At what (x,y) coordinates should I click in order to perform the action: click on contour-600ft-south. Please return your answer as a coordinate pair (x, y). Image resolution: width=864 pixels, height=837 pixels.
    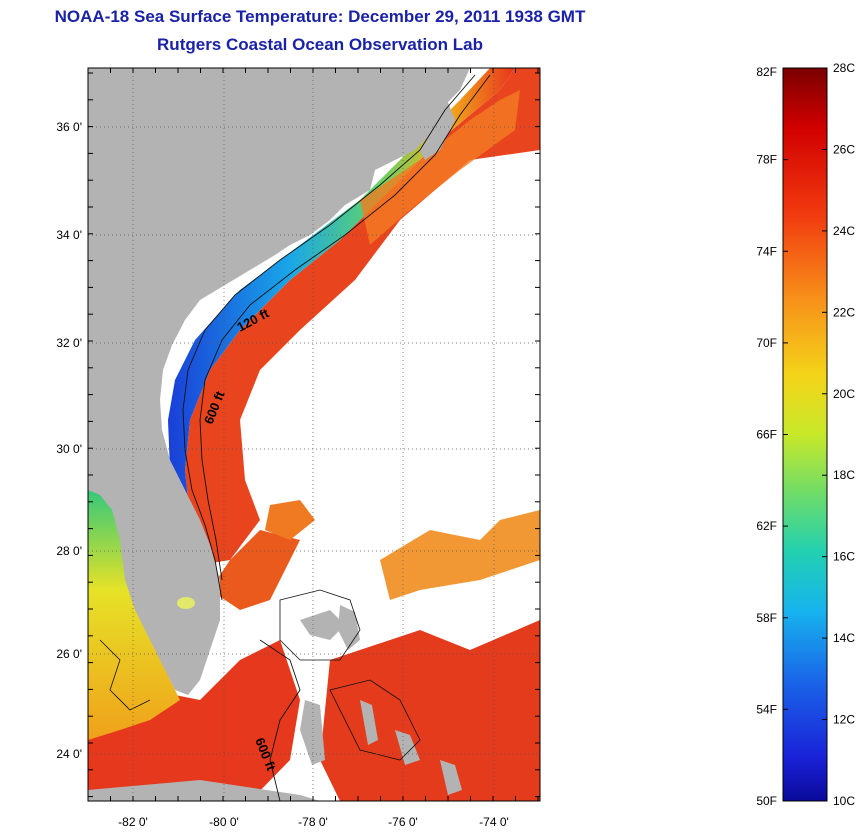
    Looking at the image, I should click on (280, 720).